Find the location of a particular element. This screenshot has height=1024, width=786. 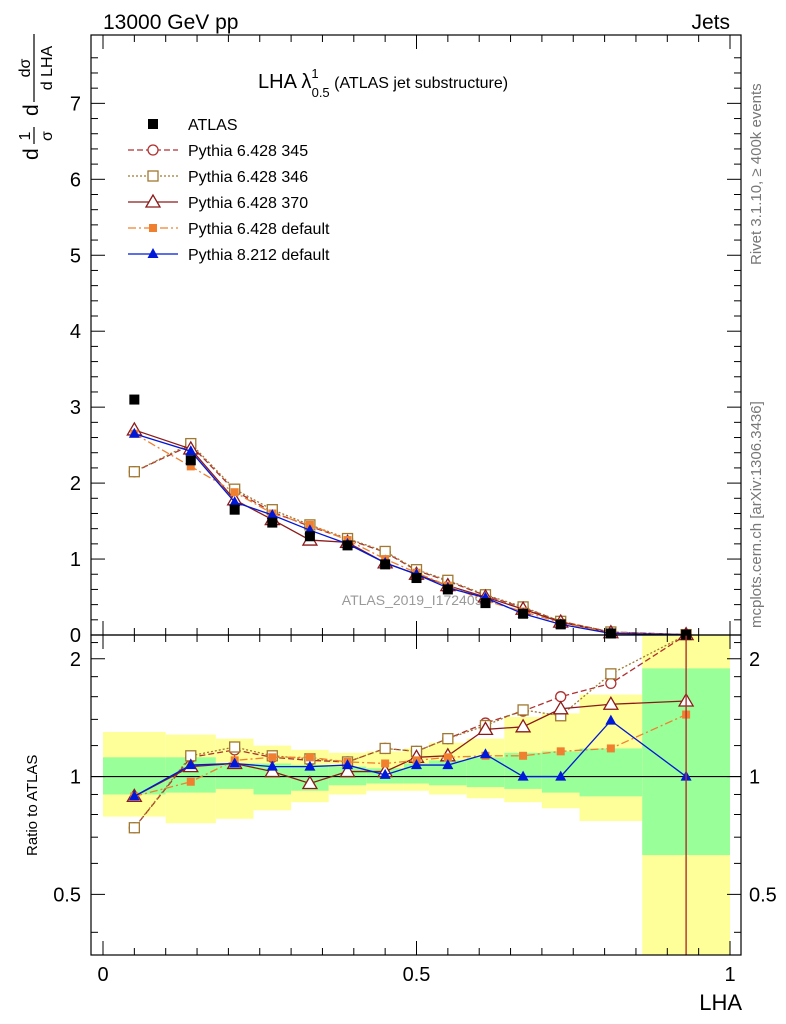

legend-entry: Pythia 6.428 default is located at coordinates (229, 229).